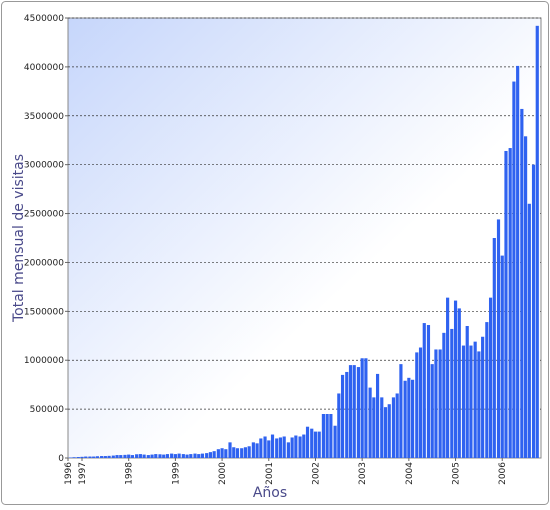 Image resolution: width=550 pixels, height=510 pixels. What do you see at coordinates (44, 19) in the screenshot?
I see `y-tick-label: 4500000` at bounding box center [44, 19].